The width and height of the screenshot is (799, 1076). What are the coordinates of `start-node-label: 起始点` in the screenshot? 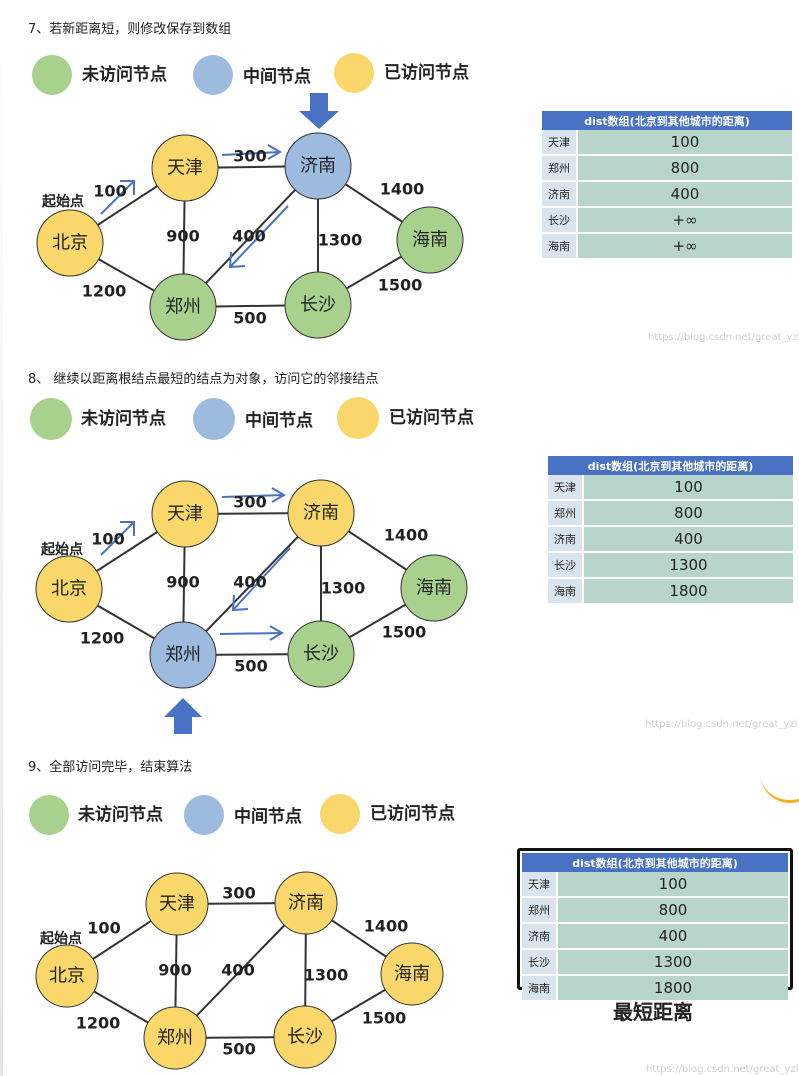 It's located at (62, 201).